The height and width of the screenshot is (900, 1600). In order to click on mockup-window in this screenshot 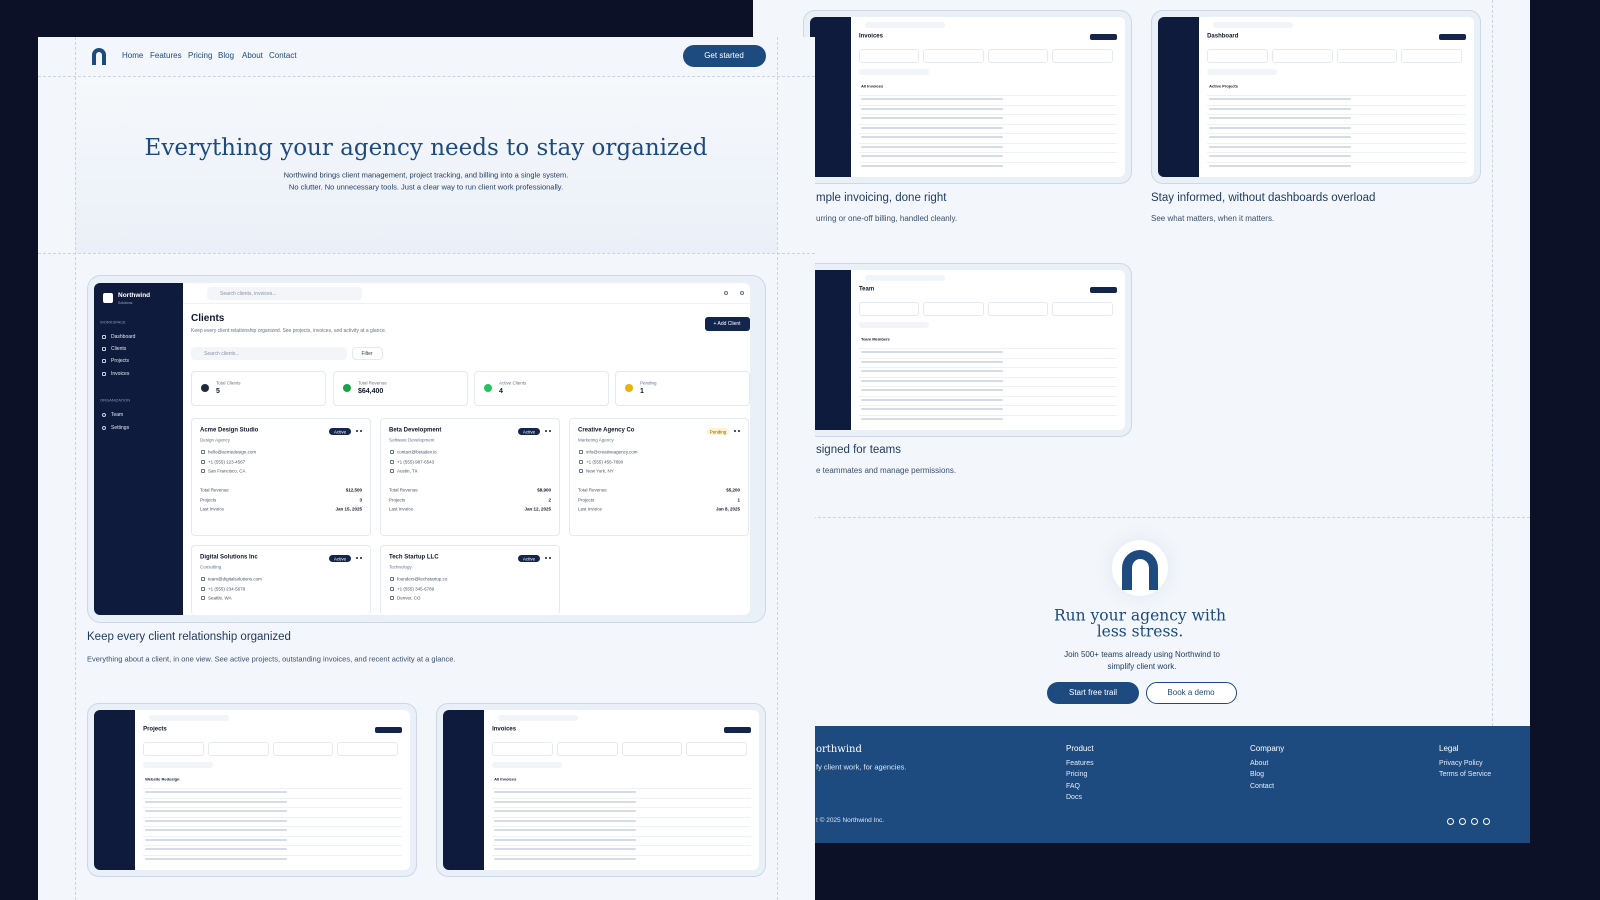, I will do `click(252, 790)`.